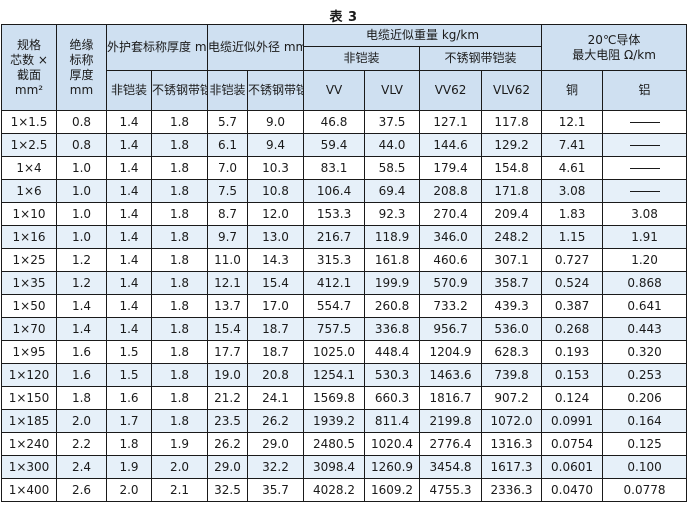 This screenshot has height=521, width=687. What do you see at coordinates (392, 260) in the screenshot?
I see `cell-weight-vlv: 161.8` at bounding box center [392, 260].